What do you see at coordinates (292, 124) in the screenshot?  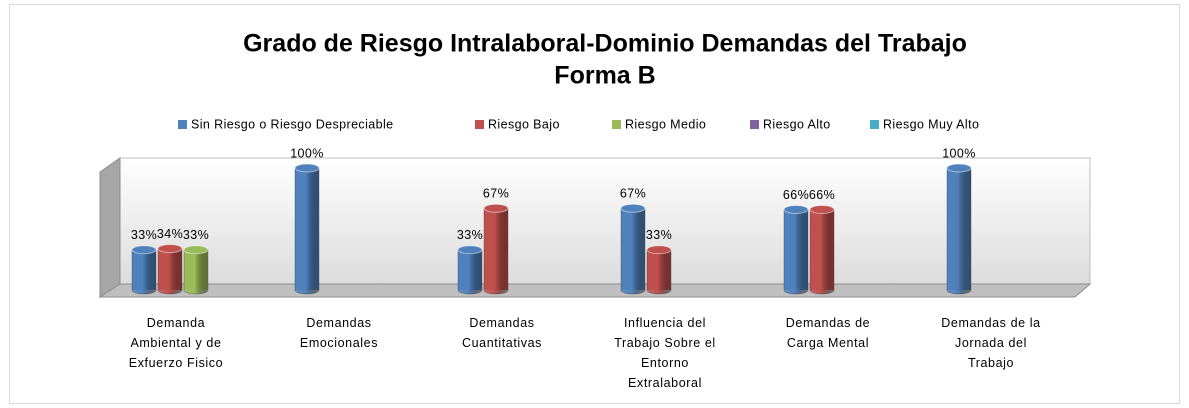 I see `legend-label: Sin Riesgo o Riesgo Despreciable` at bounding box center [292, 124].